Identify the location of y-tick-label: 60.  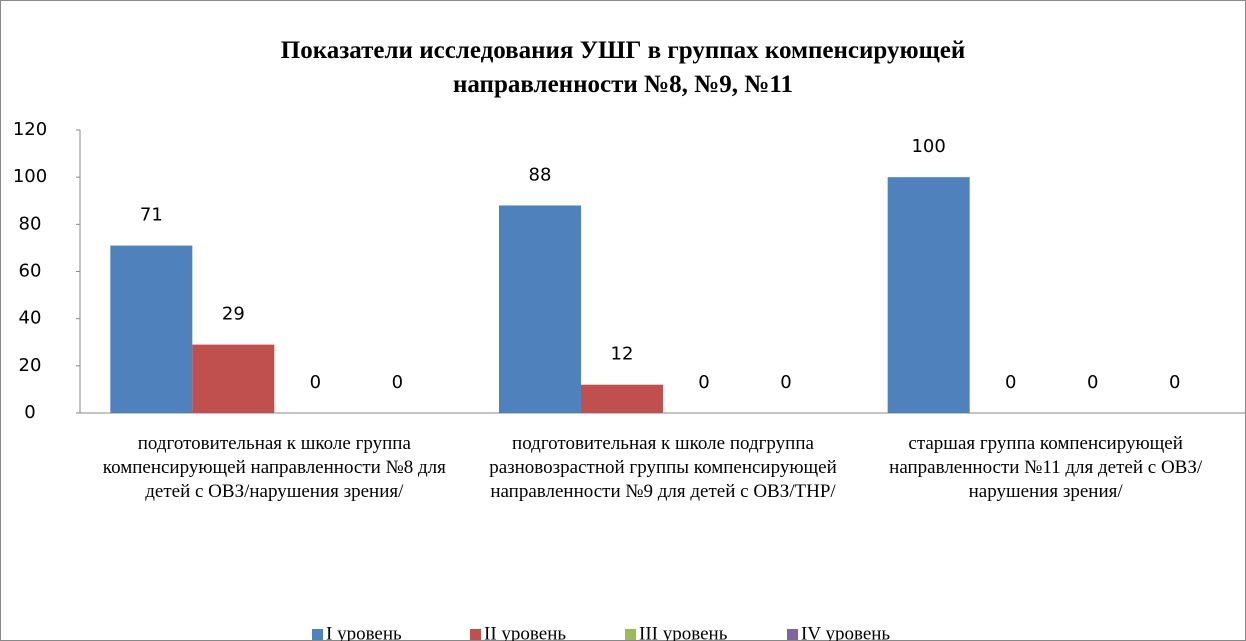
(30, 271).